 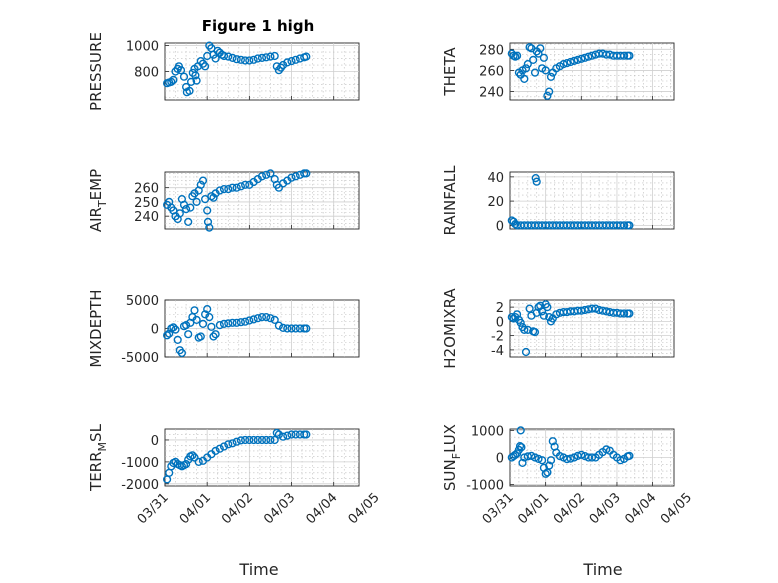 What do you see at coordinates (498, 508) in the screenshot?
I see `x-tick-label: 03/31` at bounding box center [498, 508].